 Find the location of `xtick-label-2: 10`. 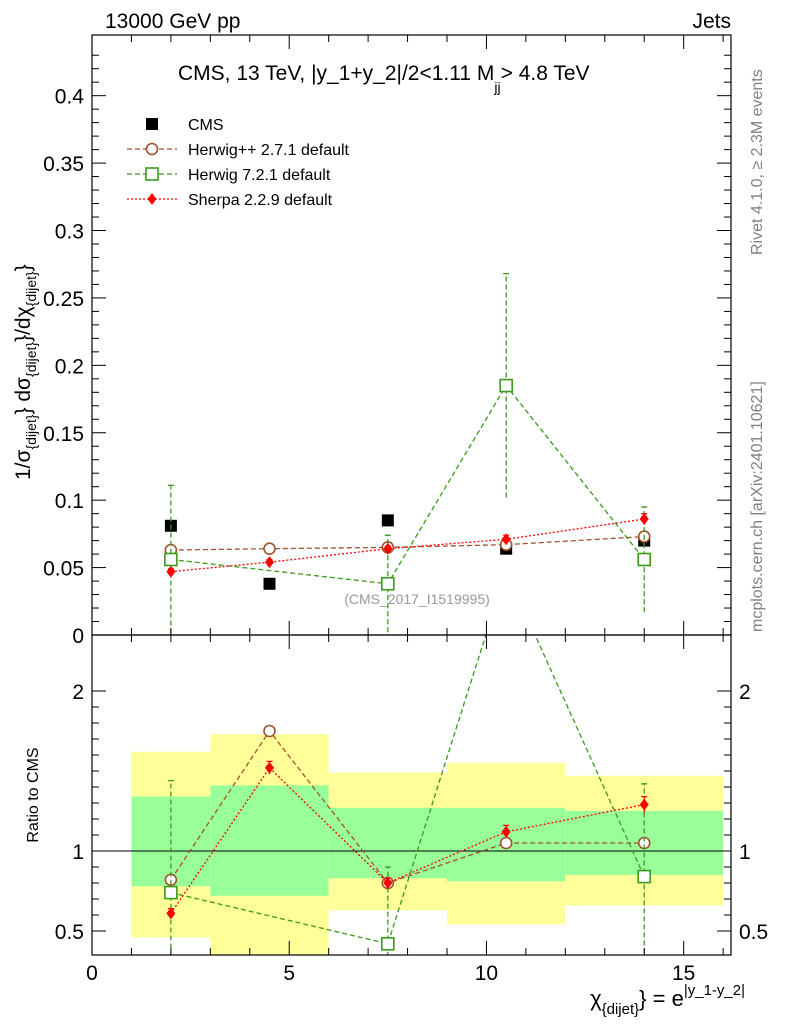

xtick-label-2: 10 is located at coordinates (486, 973).